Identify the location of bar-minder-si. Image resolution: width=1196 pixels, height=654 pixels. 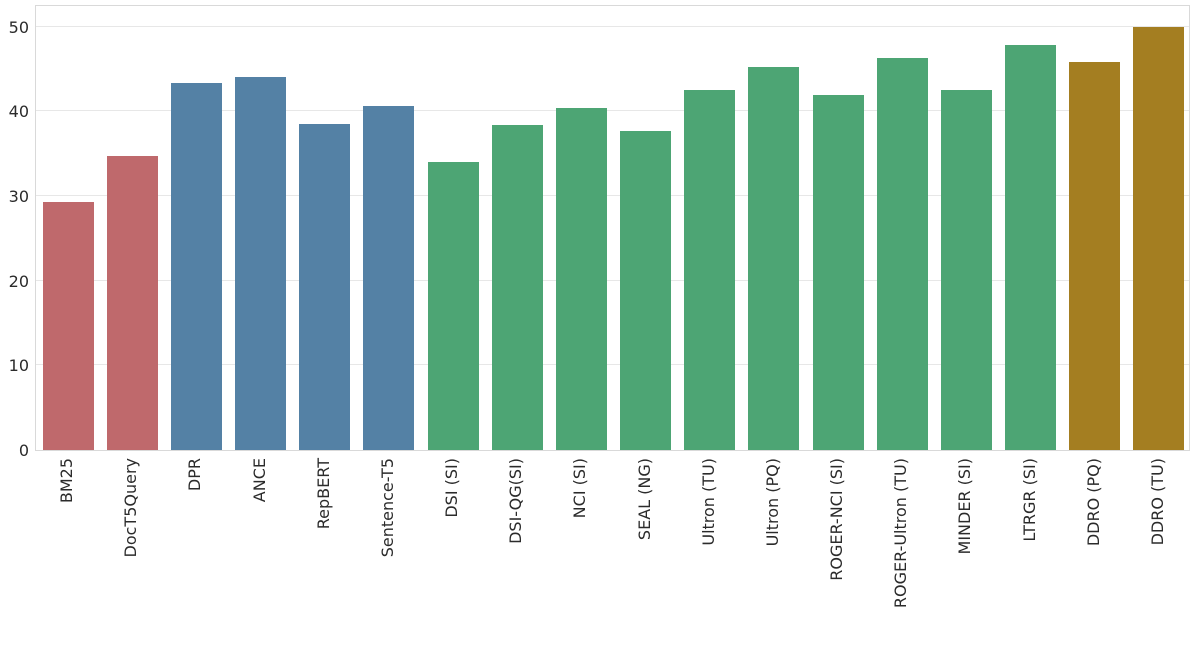
(966, 270).